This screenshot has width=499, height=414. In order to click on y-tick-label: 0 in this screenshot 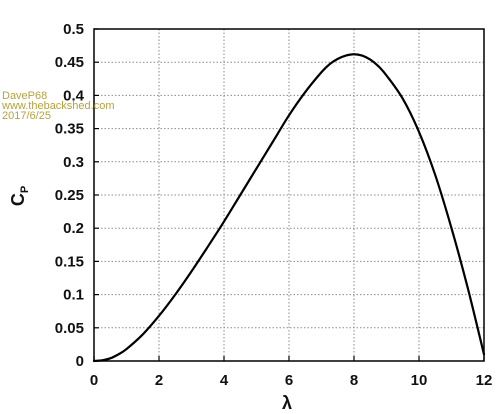, I will do `click(80, 361)`.